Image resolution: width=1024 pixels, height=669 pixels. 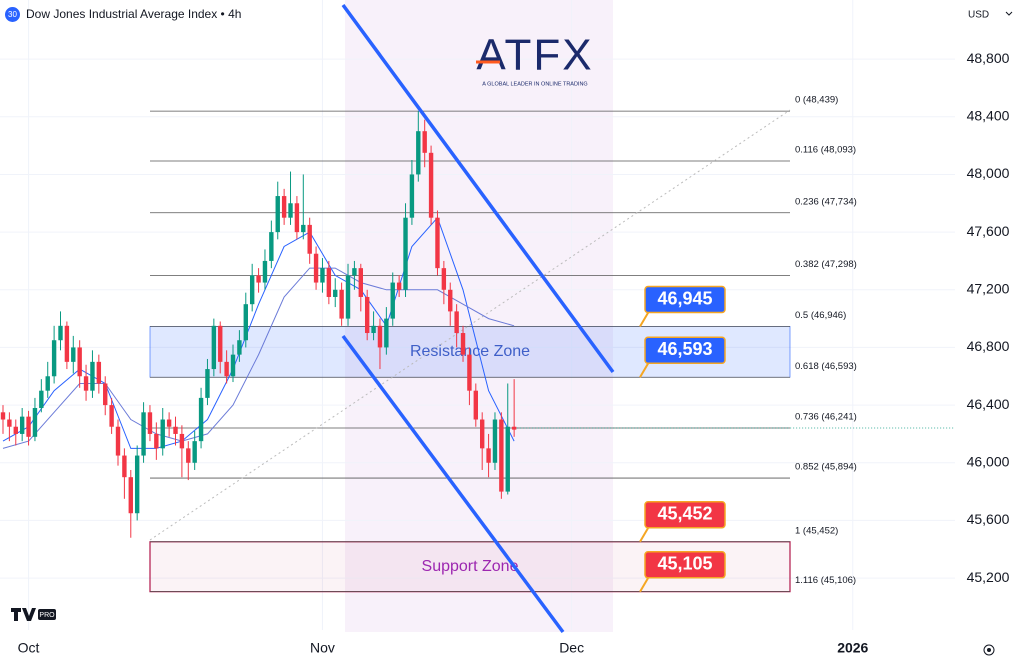 What do you see at coordinates (826, 201) in the screenshot?
I see `fib-label: 0.236 (47,734)` at bounding box center [826, 201].